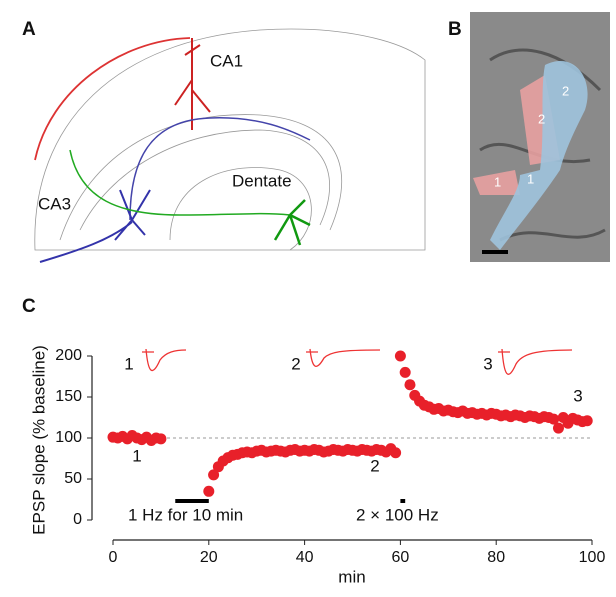  What do you see at coordinates (185, 514) in the screenshot?
I see `stimulus-label: 1 Hz for 10 min` at bounding box center [185, 514].